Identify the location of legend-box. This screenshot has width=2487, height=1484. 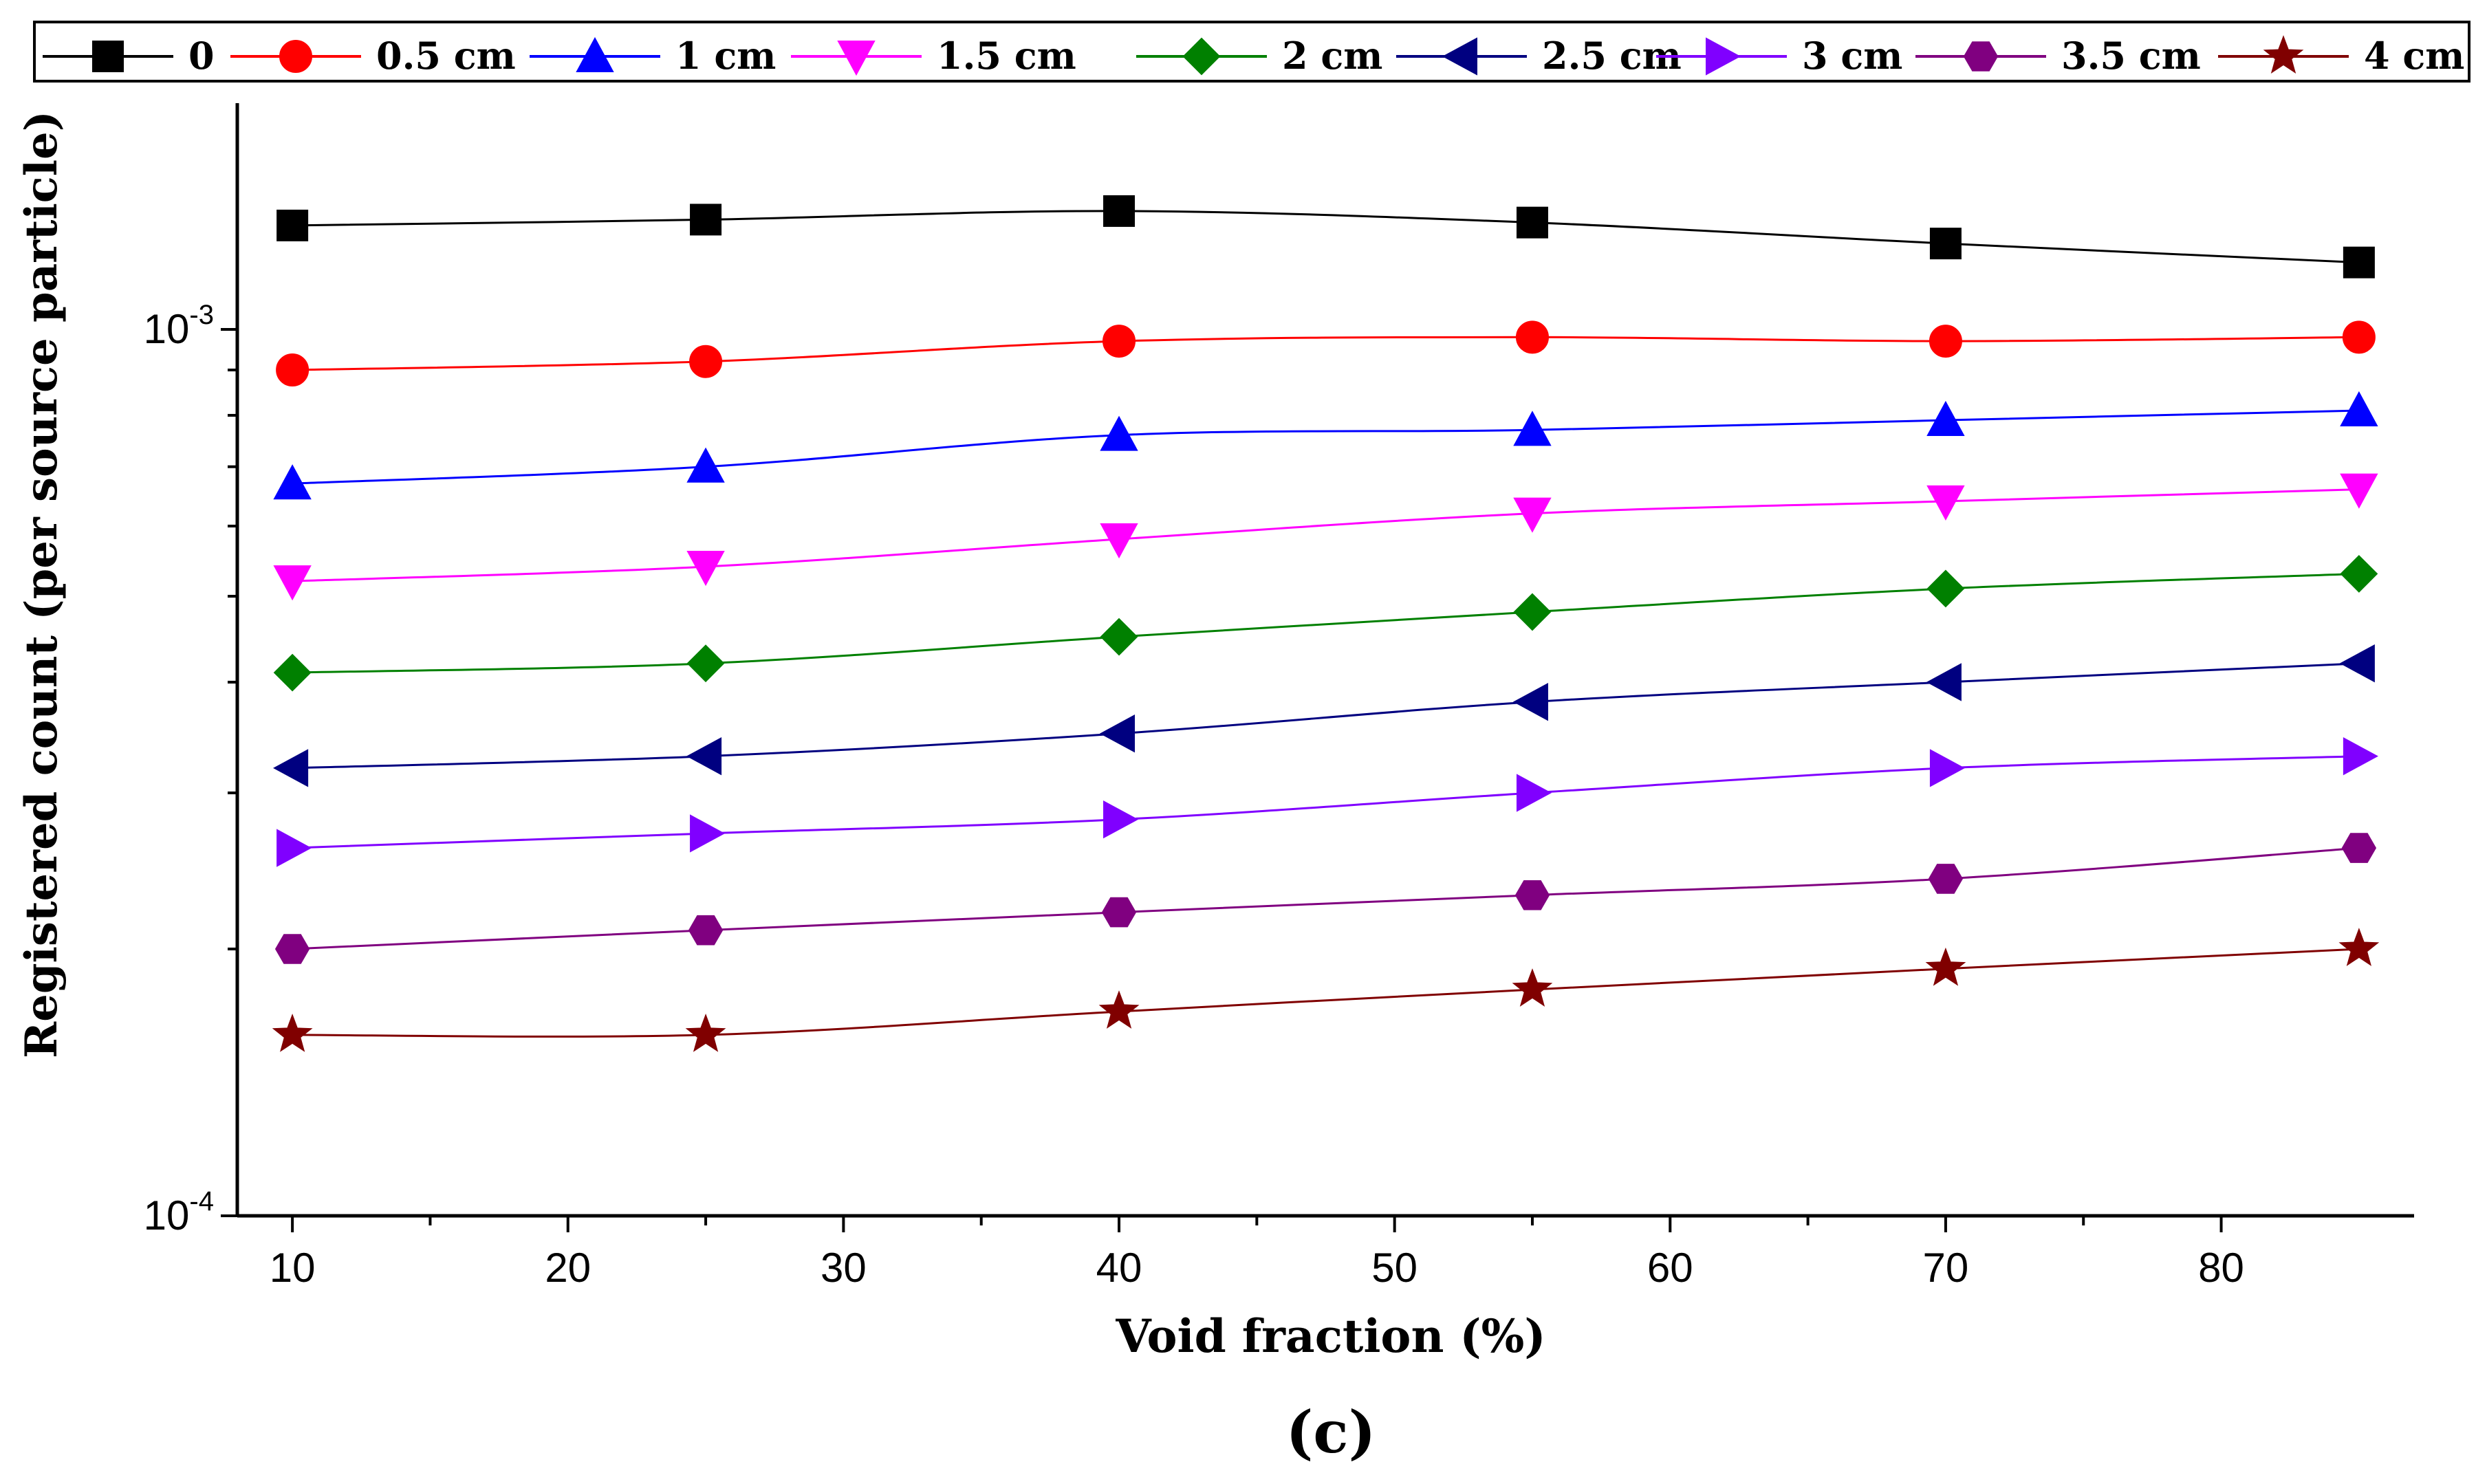
(1251, 52).